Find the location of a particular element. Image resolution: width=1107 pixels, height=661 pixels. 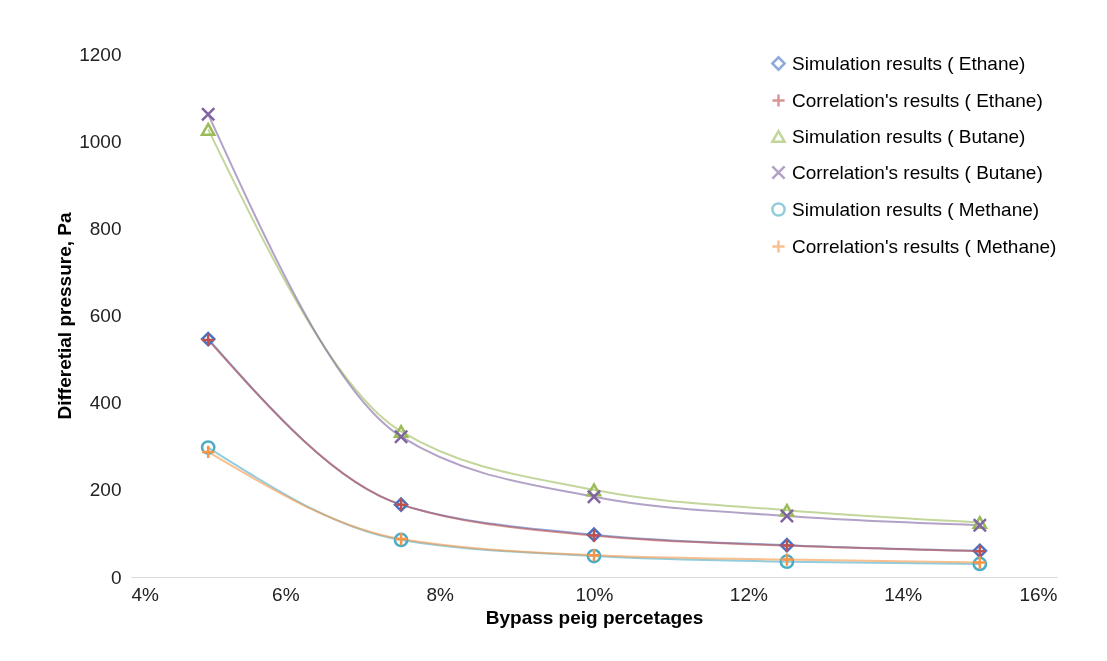

legend-label: Simulation results ( Ethane) is located at coordinates (909, 63).